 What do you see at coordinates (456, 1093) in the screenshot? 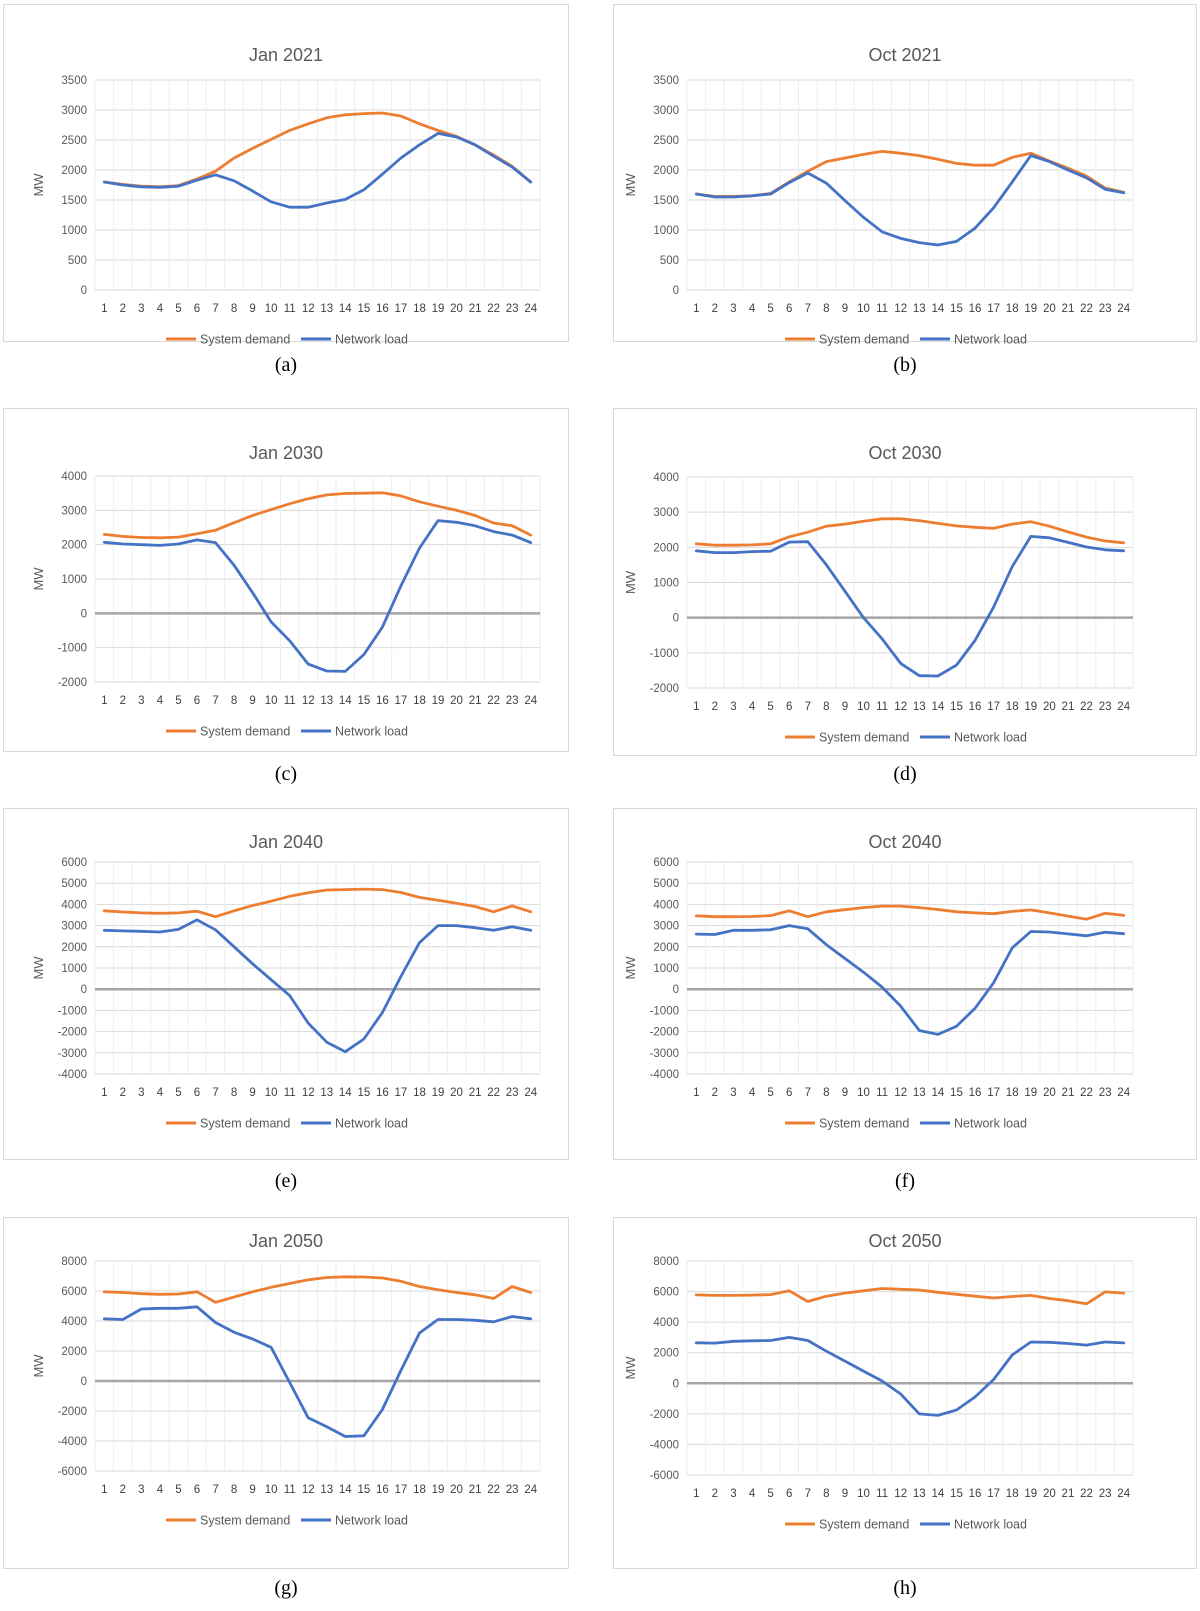
I see `x-tick-label: 20` at bounding box center [456, 1093].